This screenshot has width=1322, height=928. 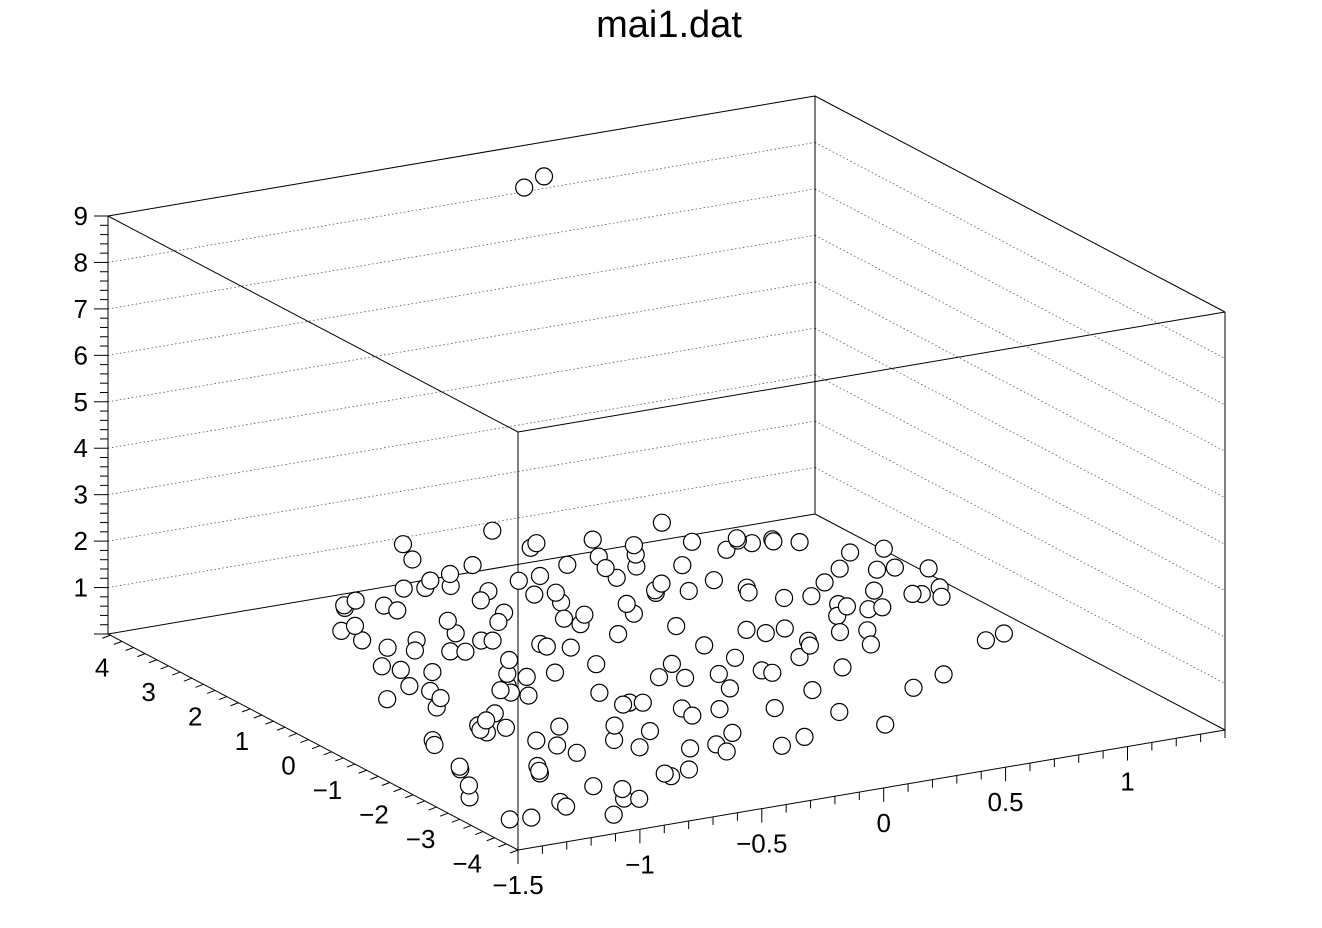 What do you see at coordinates (81, 588) in the screenshot?
I see `z-tick-label: 1` at bounding box center [81, 588].